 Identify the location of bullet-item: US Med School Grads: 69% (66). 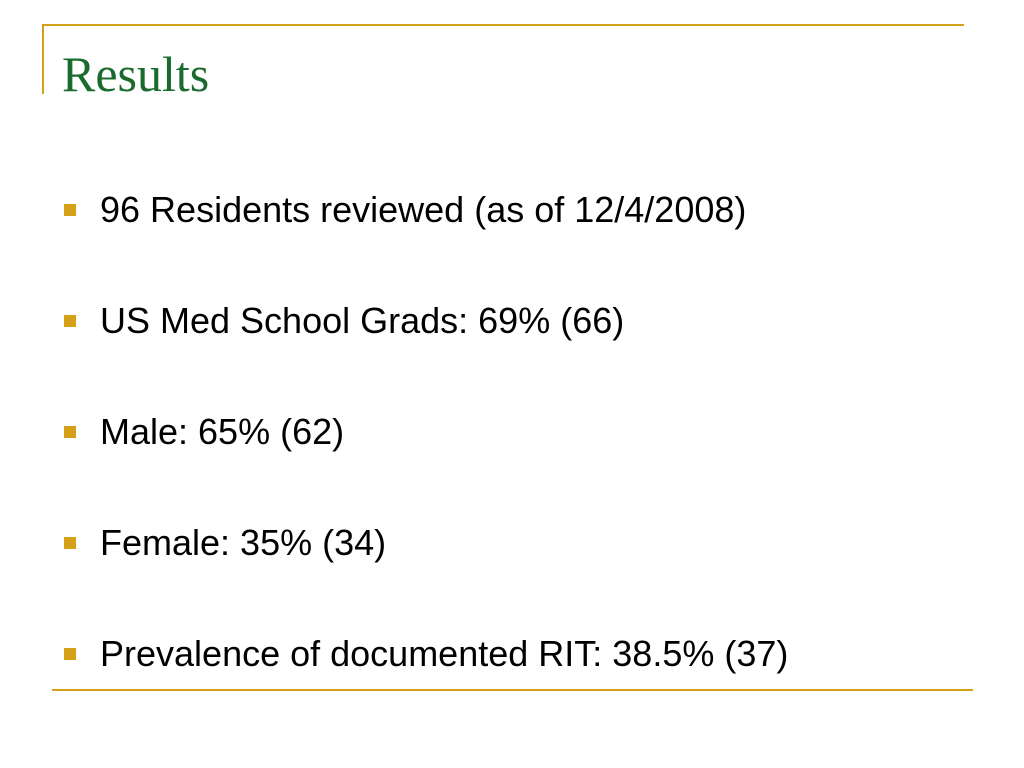
(426, 321).